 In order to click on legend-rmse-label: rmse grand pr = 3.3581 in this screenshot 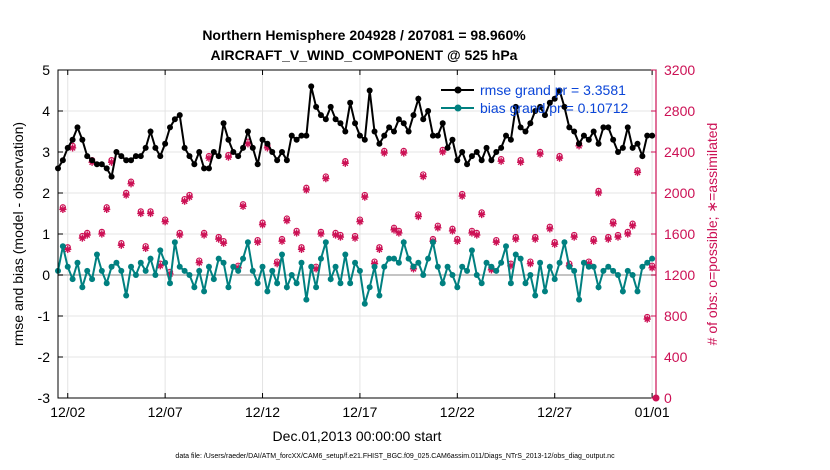, I will do `click(553, 90)`.